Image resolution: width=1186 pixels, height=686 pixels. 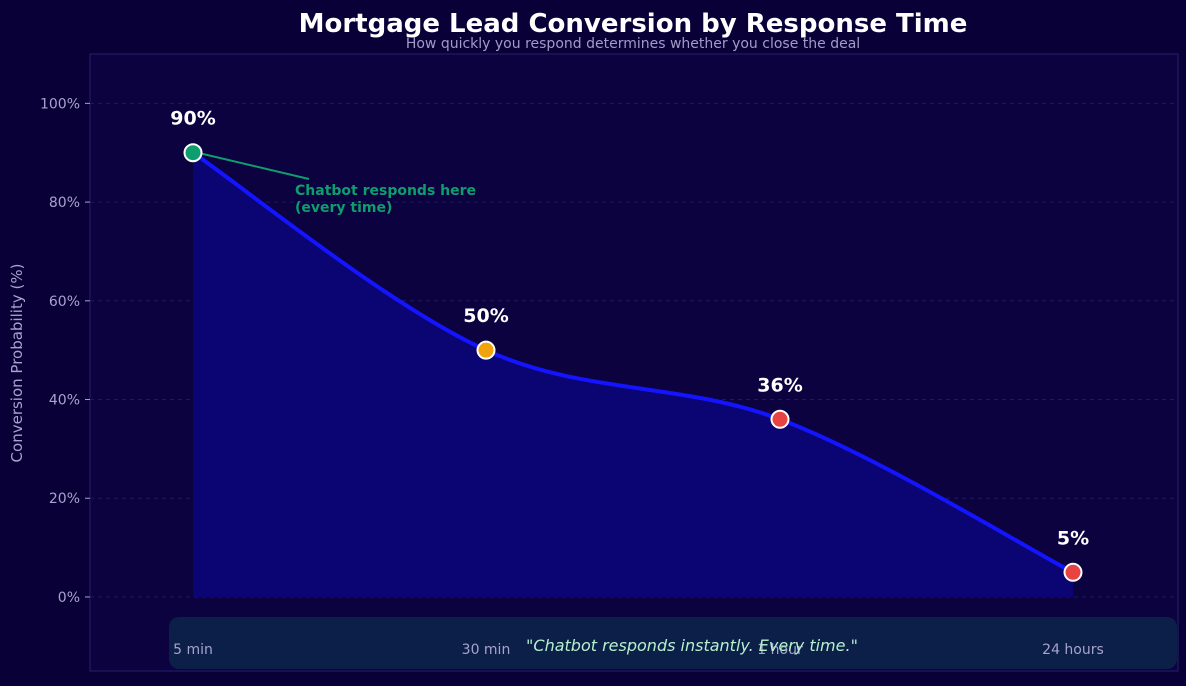 I want to click on y-axis-ticks: 0% 20% 40% 60% 80% 100%, so click(x=65, y=351).